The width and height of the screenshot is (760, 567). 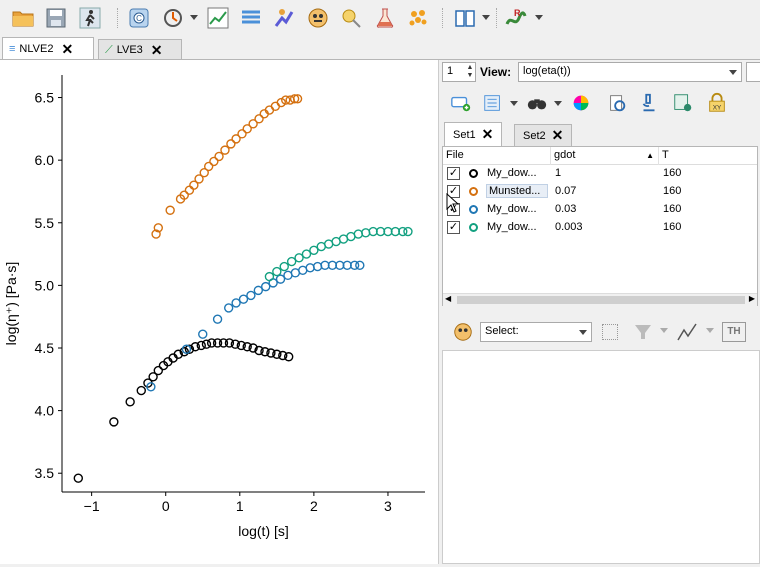 I want to click on scroll-left-icon: ◀, so click(x=448, y=298).